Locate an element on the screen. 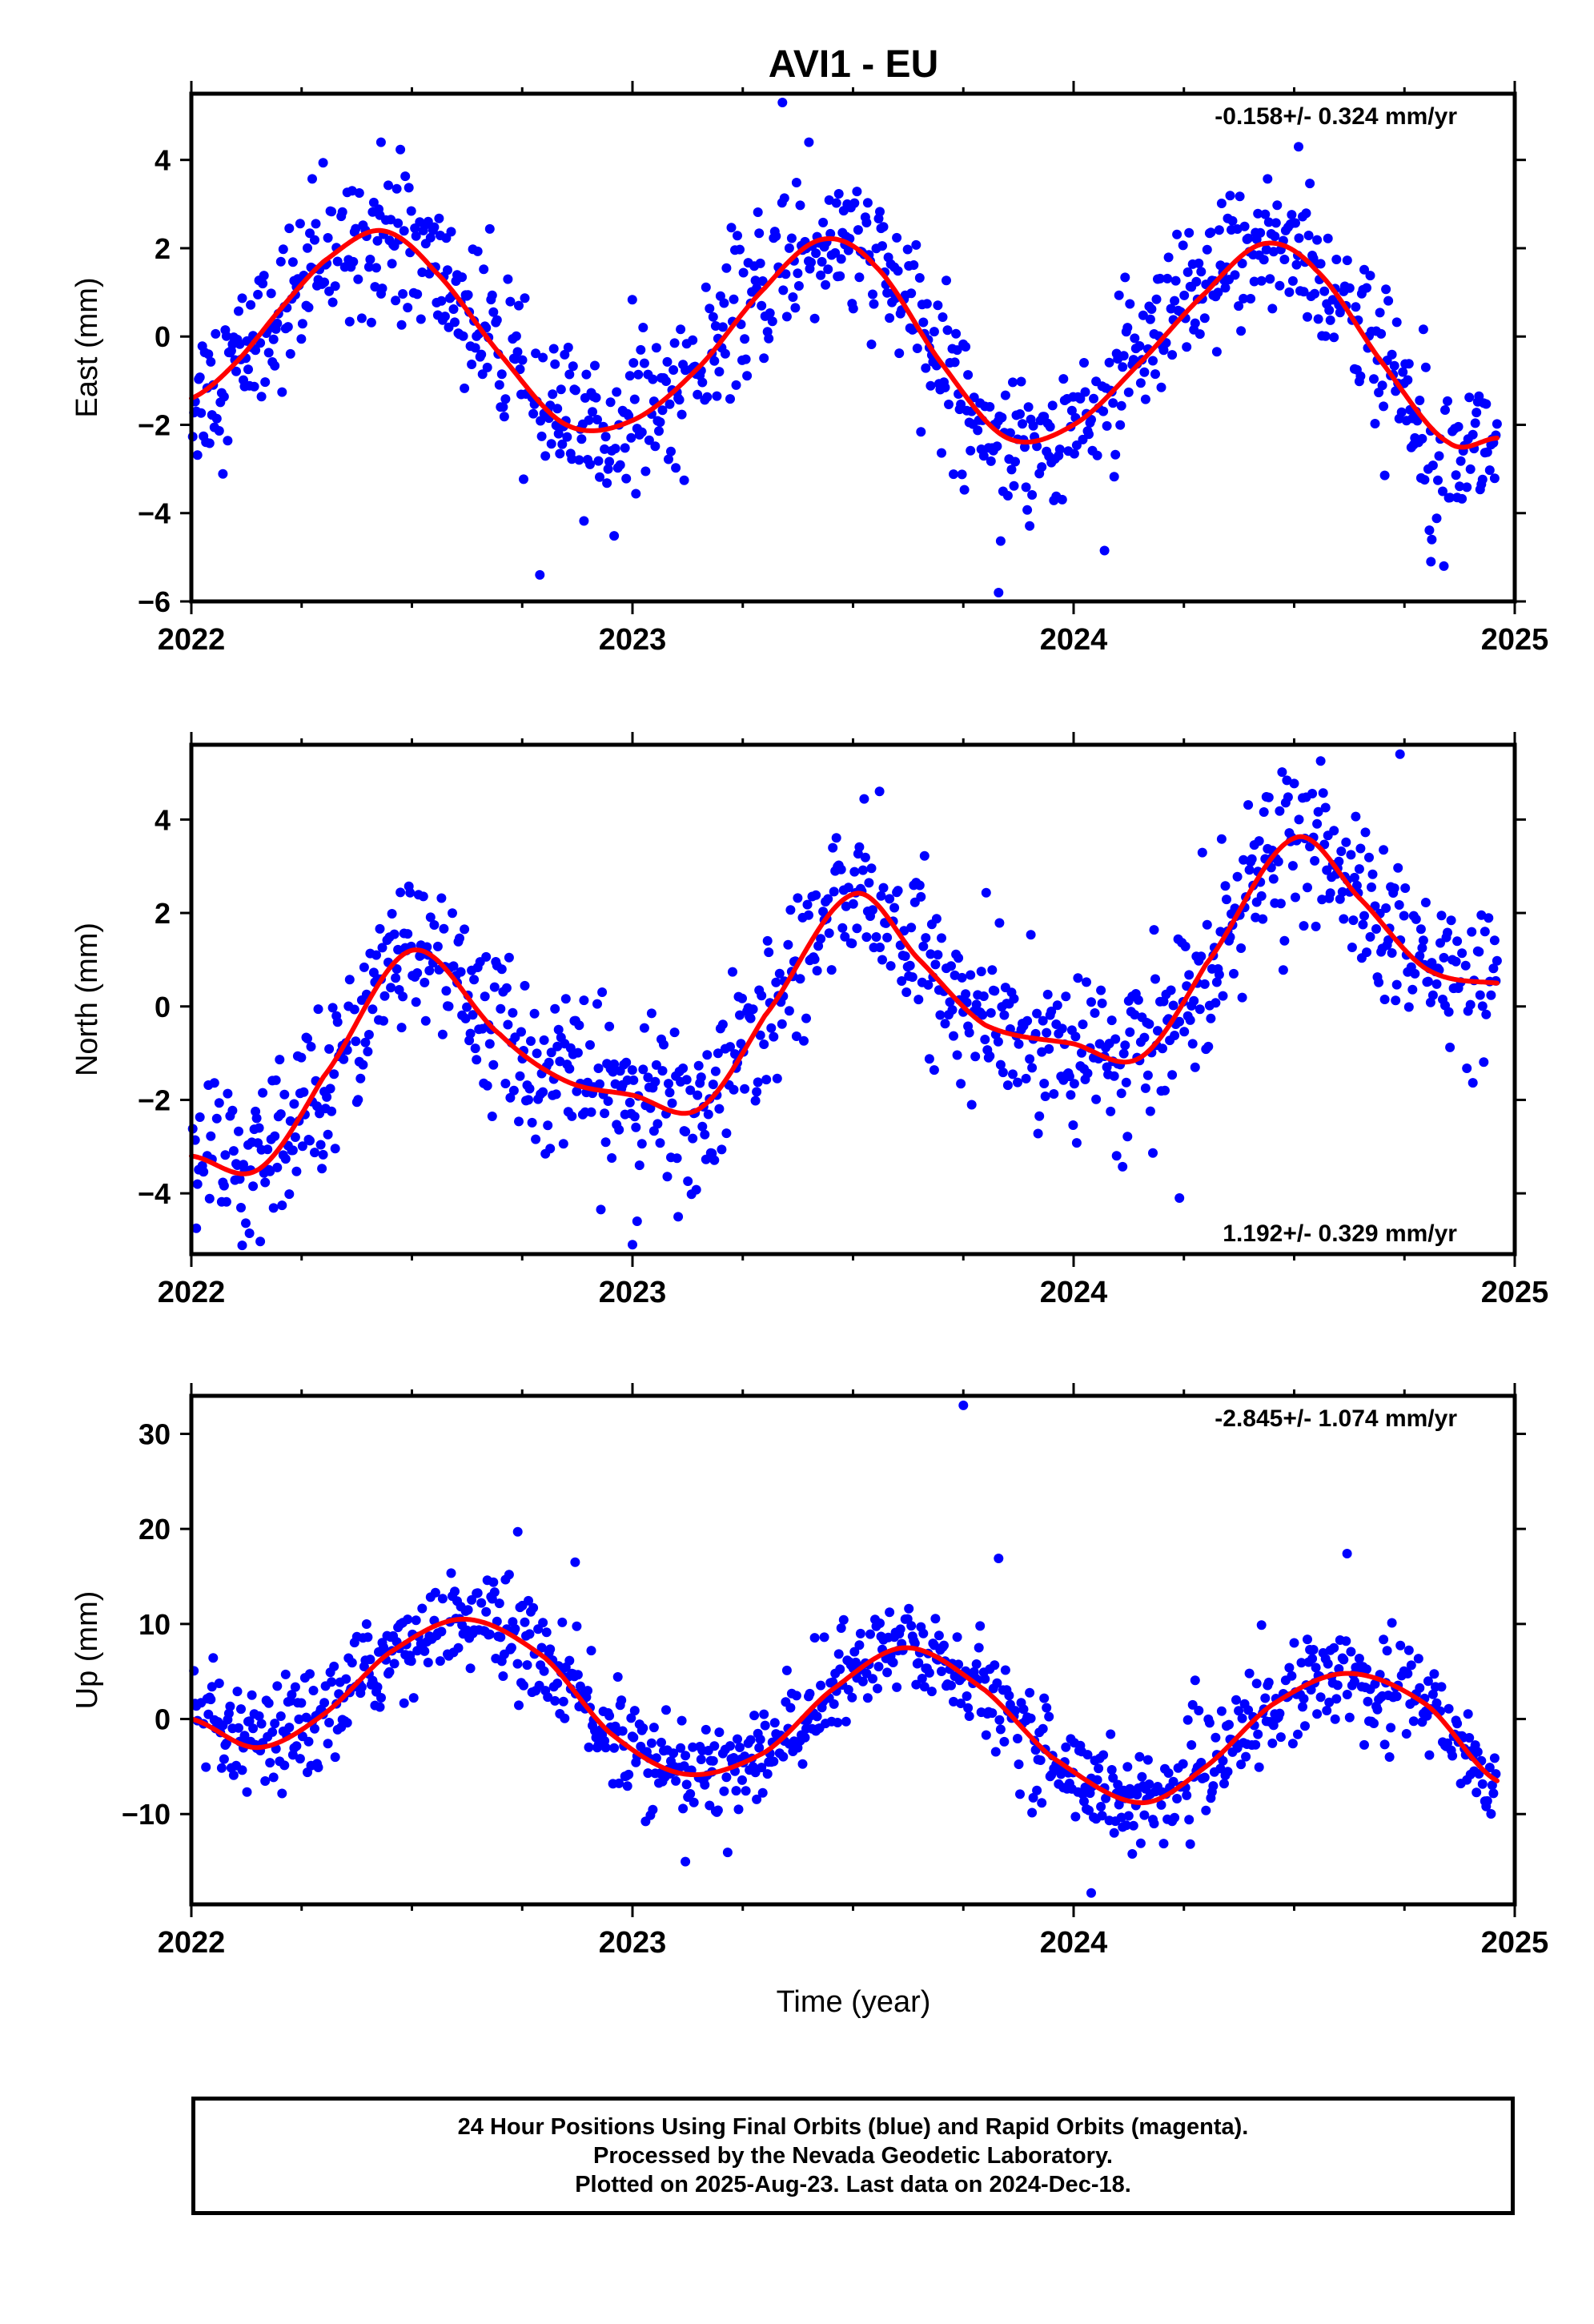  north-outlier-point is located at coordinates (1400, 754).